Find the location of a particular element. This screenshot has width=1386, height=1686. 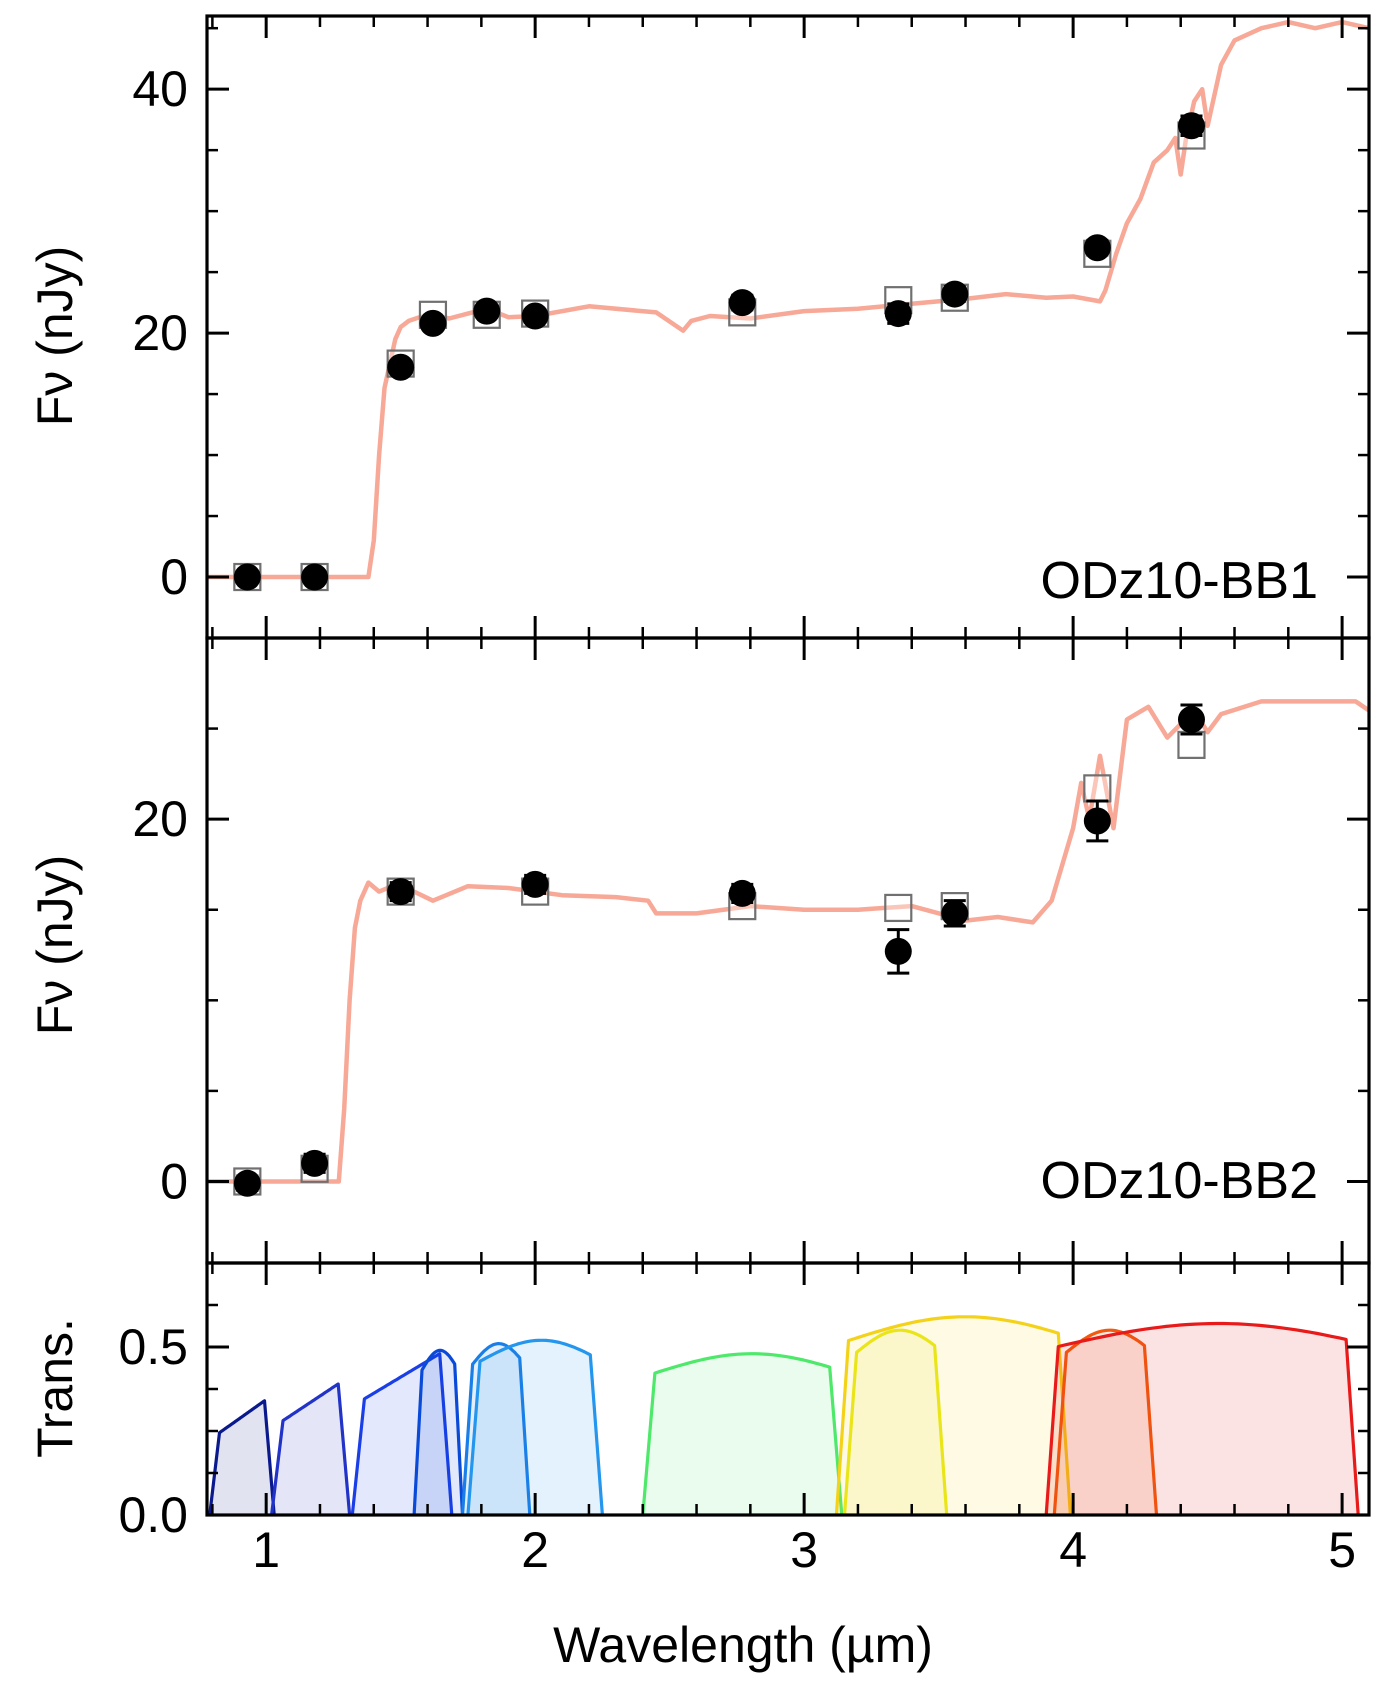

filter-curve-f444w is located at coordinates (1202, 1418).